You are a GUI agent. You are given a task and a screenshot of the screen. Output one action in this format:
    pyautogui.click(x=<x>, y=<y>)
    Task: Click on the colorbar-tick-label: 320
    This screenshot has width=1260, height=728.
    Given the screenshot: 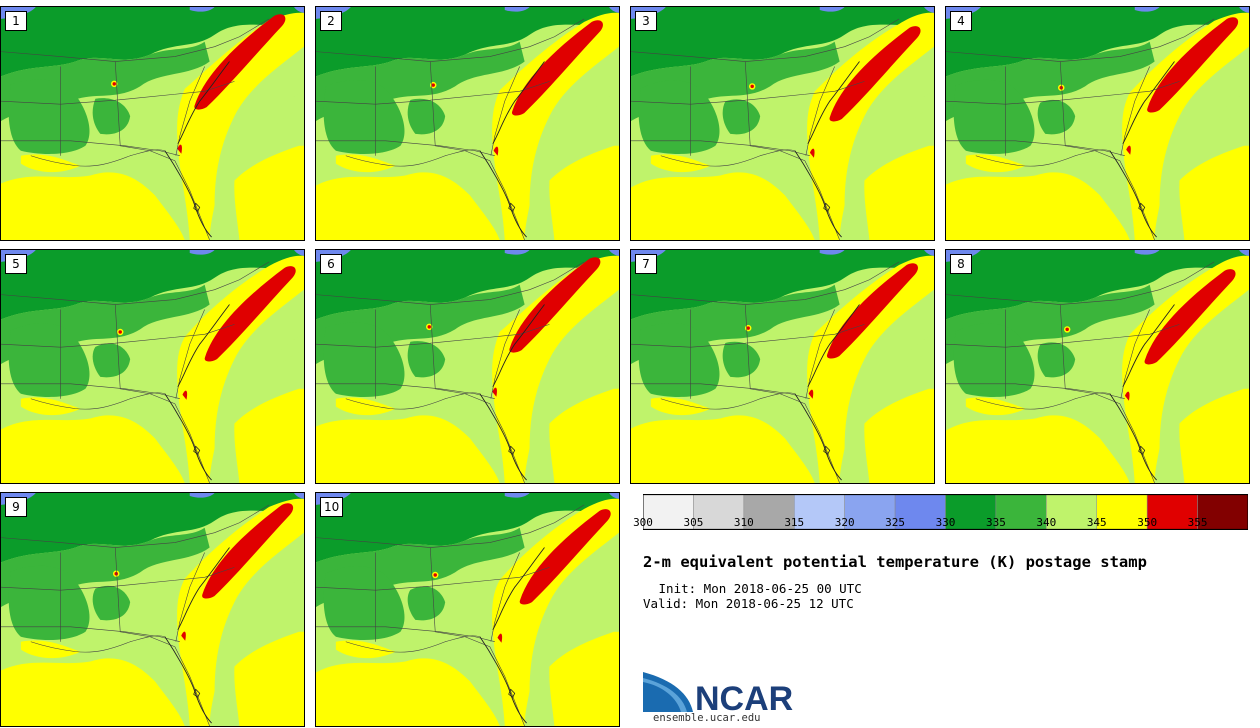 What is the action you would take?
    pyautogui.click(x=844, y=522)
    